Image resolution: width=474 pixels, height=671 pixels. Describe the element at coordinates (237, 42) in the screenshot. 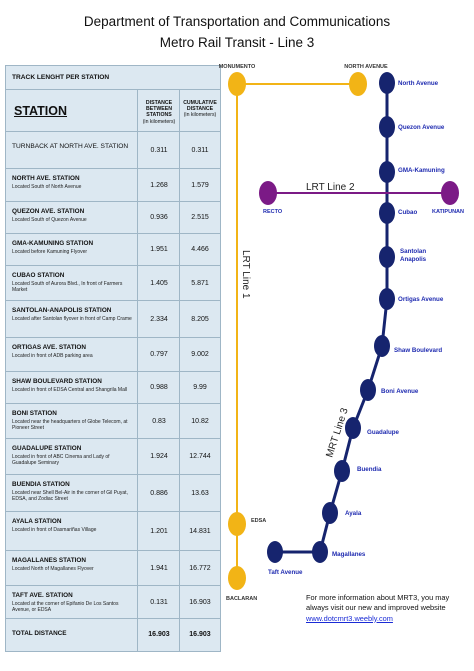

I see `page-subtitle: Metro Rail Transit - Line 3` at that location.